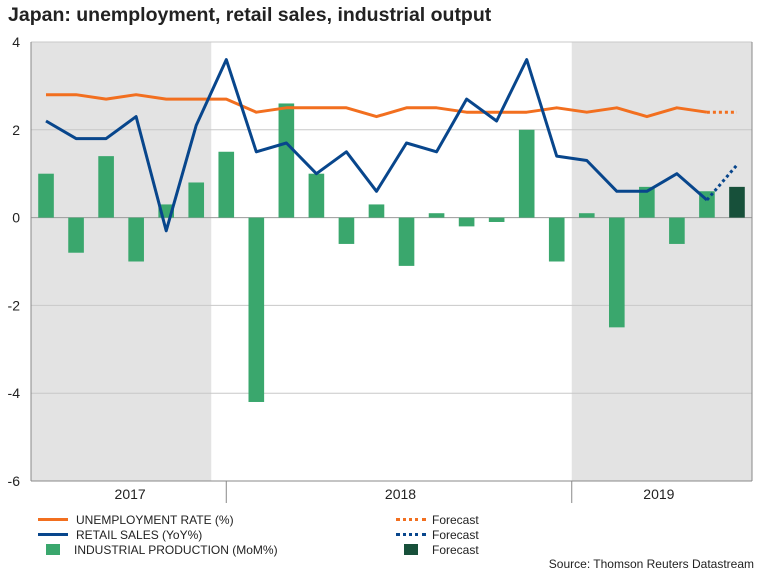 The width and height of the screenshot is (768, 576). What do you see at coordinates (14, 481) in the screenshot?
I see `y-tick-label-5: -6` at bounding box center [14, 481].